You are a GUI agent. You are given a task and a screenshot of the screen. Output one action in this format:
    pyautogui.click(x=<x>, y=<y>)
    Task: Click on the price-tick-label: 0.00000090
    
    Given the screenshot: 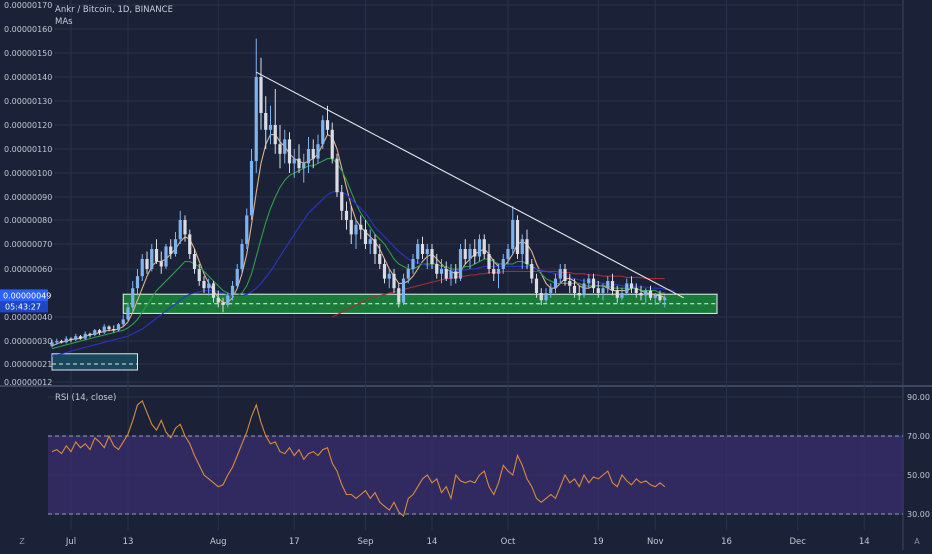 What is the action you would take?
    pyautogui.click(x=28, y=197)
    